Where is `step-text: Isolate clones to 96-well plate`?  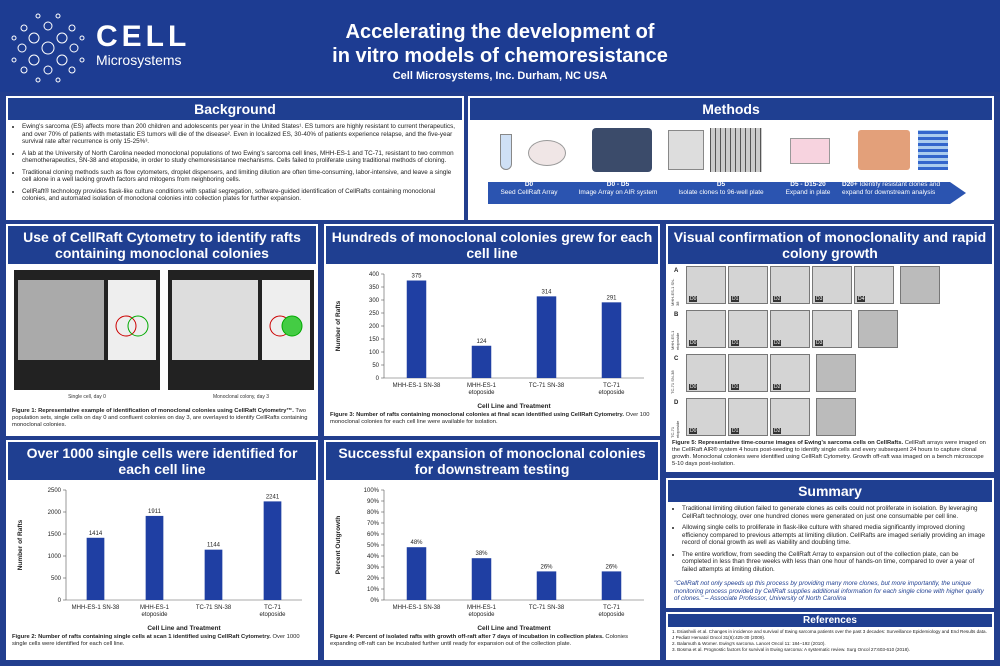
step-text: Isolate clones to 96-well plate is located at coordinates (721, 192).